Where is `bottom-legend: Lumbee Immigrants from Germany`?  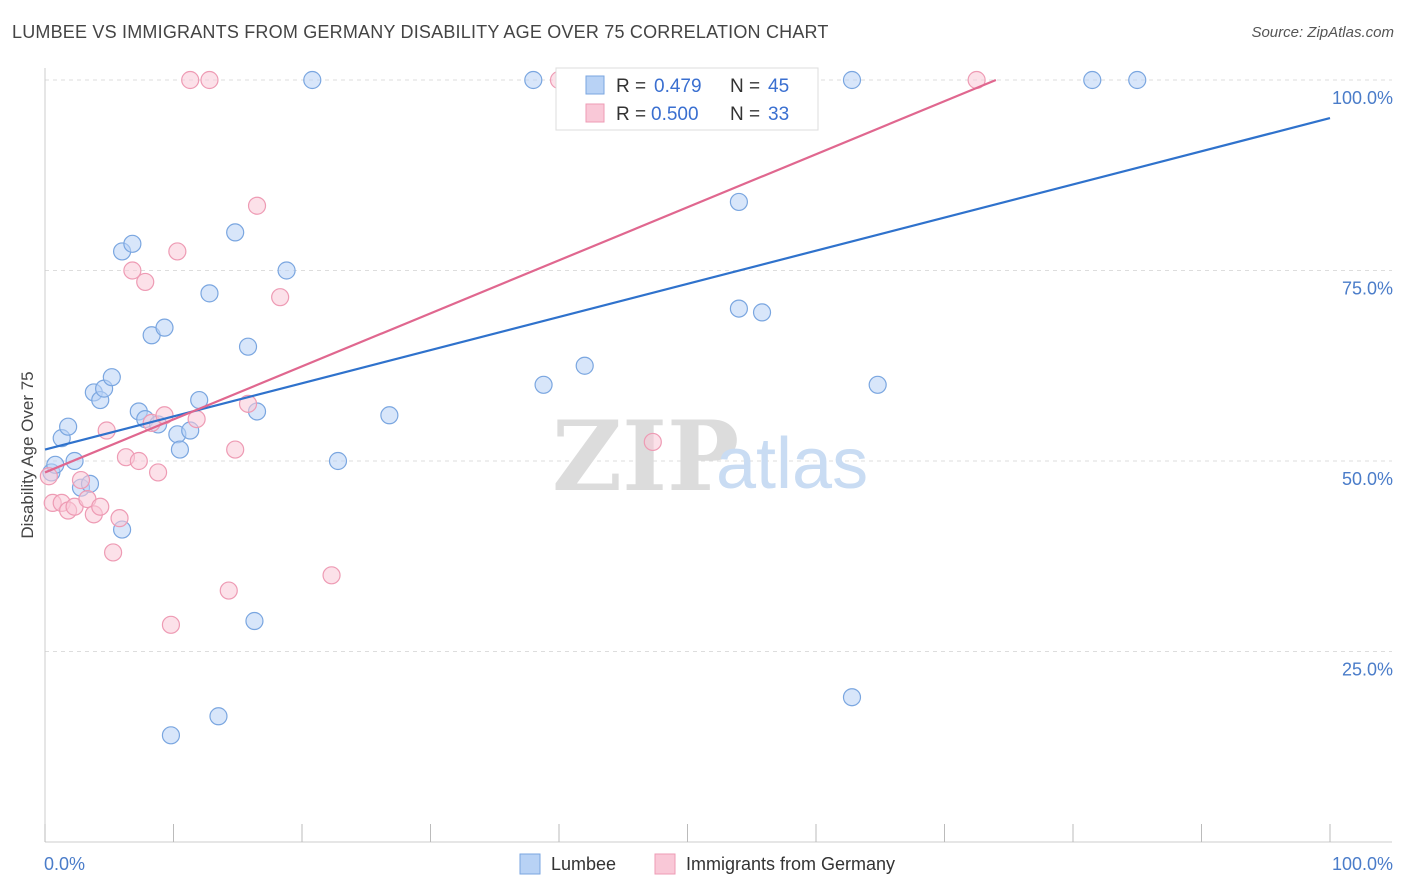 bottom-legend: Lumbee Immigrants from Germany is located at coordinates (707, 864).